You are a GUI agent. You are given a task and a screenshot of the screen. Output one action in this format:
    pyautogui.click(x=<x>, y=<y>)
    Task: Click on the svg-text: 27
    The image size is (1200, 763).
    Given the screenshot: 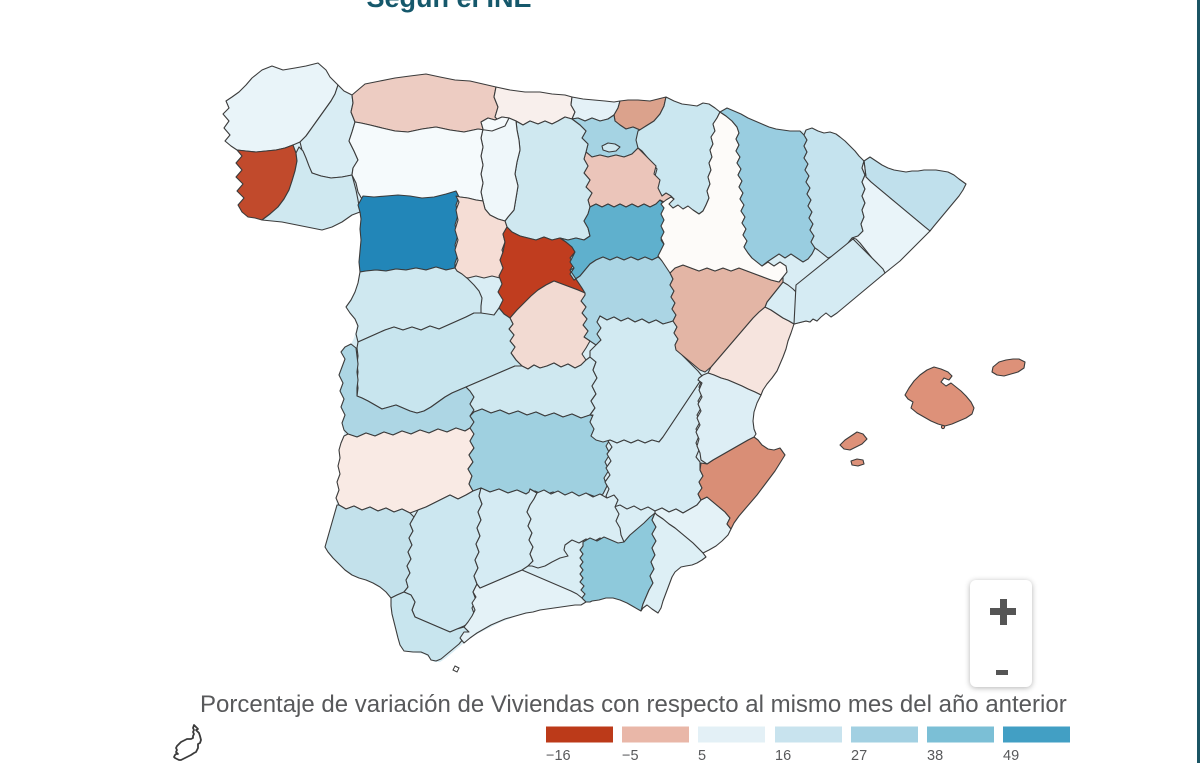 What is the action you would take?
    pyautogui.click(x=859, y=755)
    